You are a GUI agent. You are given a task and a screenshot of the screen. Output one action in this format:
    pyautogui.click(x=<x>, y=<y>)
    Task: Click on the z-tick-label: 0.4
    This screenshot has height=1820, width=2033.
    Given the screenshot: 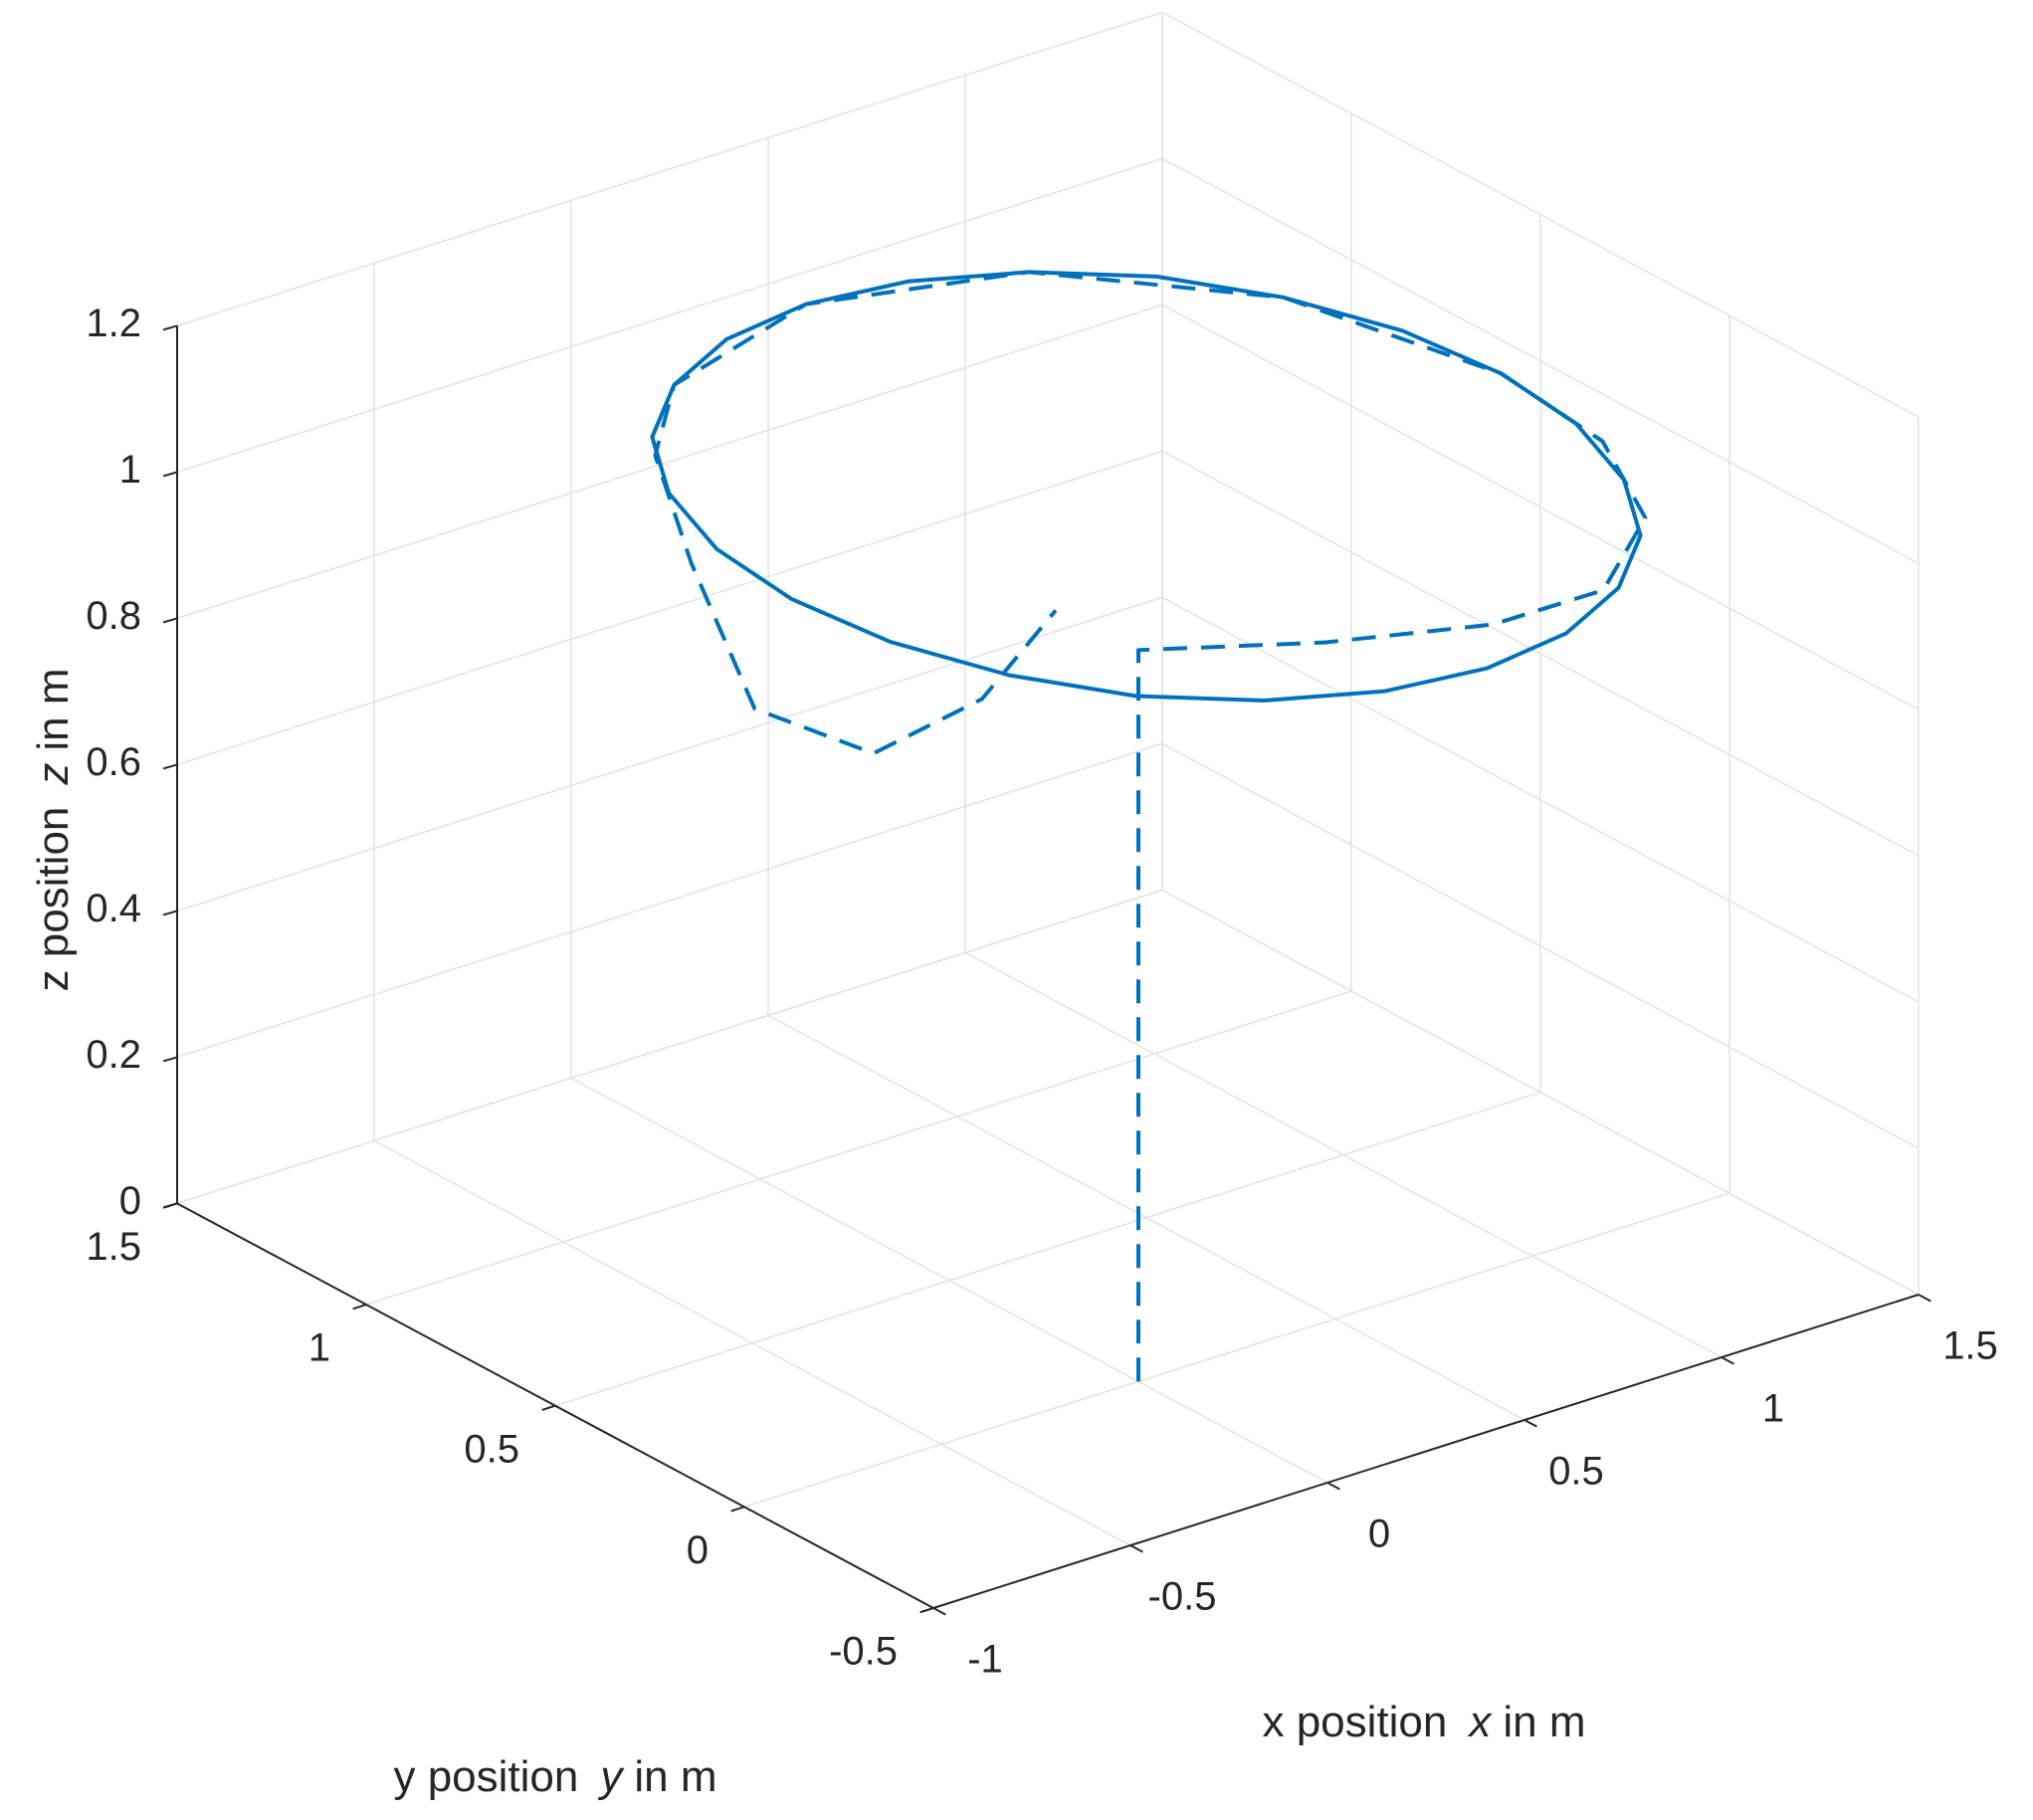 What is the action you would take?
    pyautogui.click(x=113, y=908)
    